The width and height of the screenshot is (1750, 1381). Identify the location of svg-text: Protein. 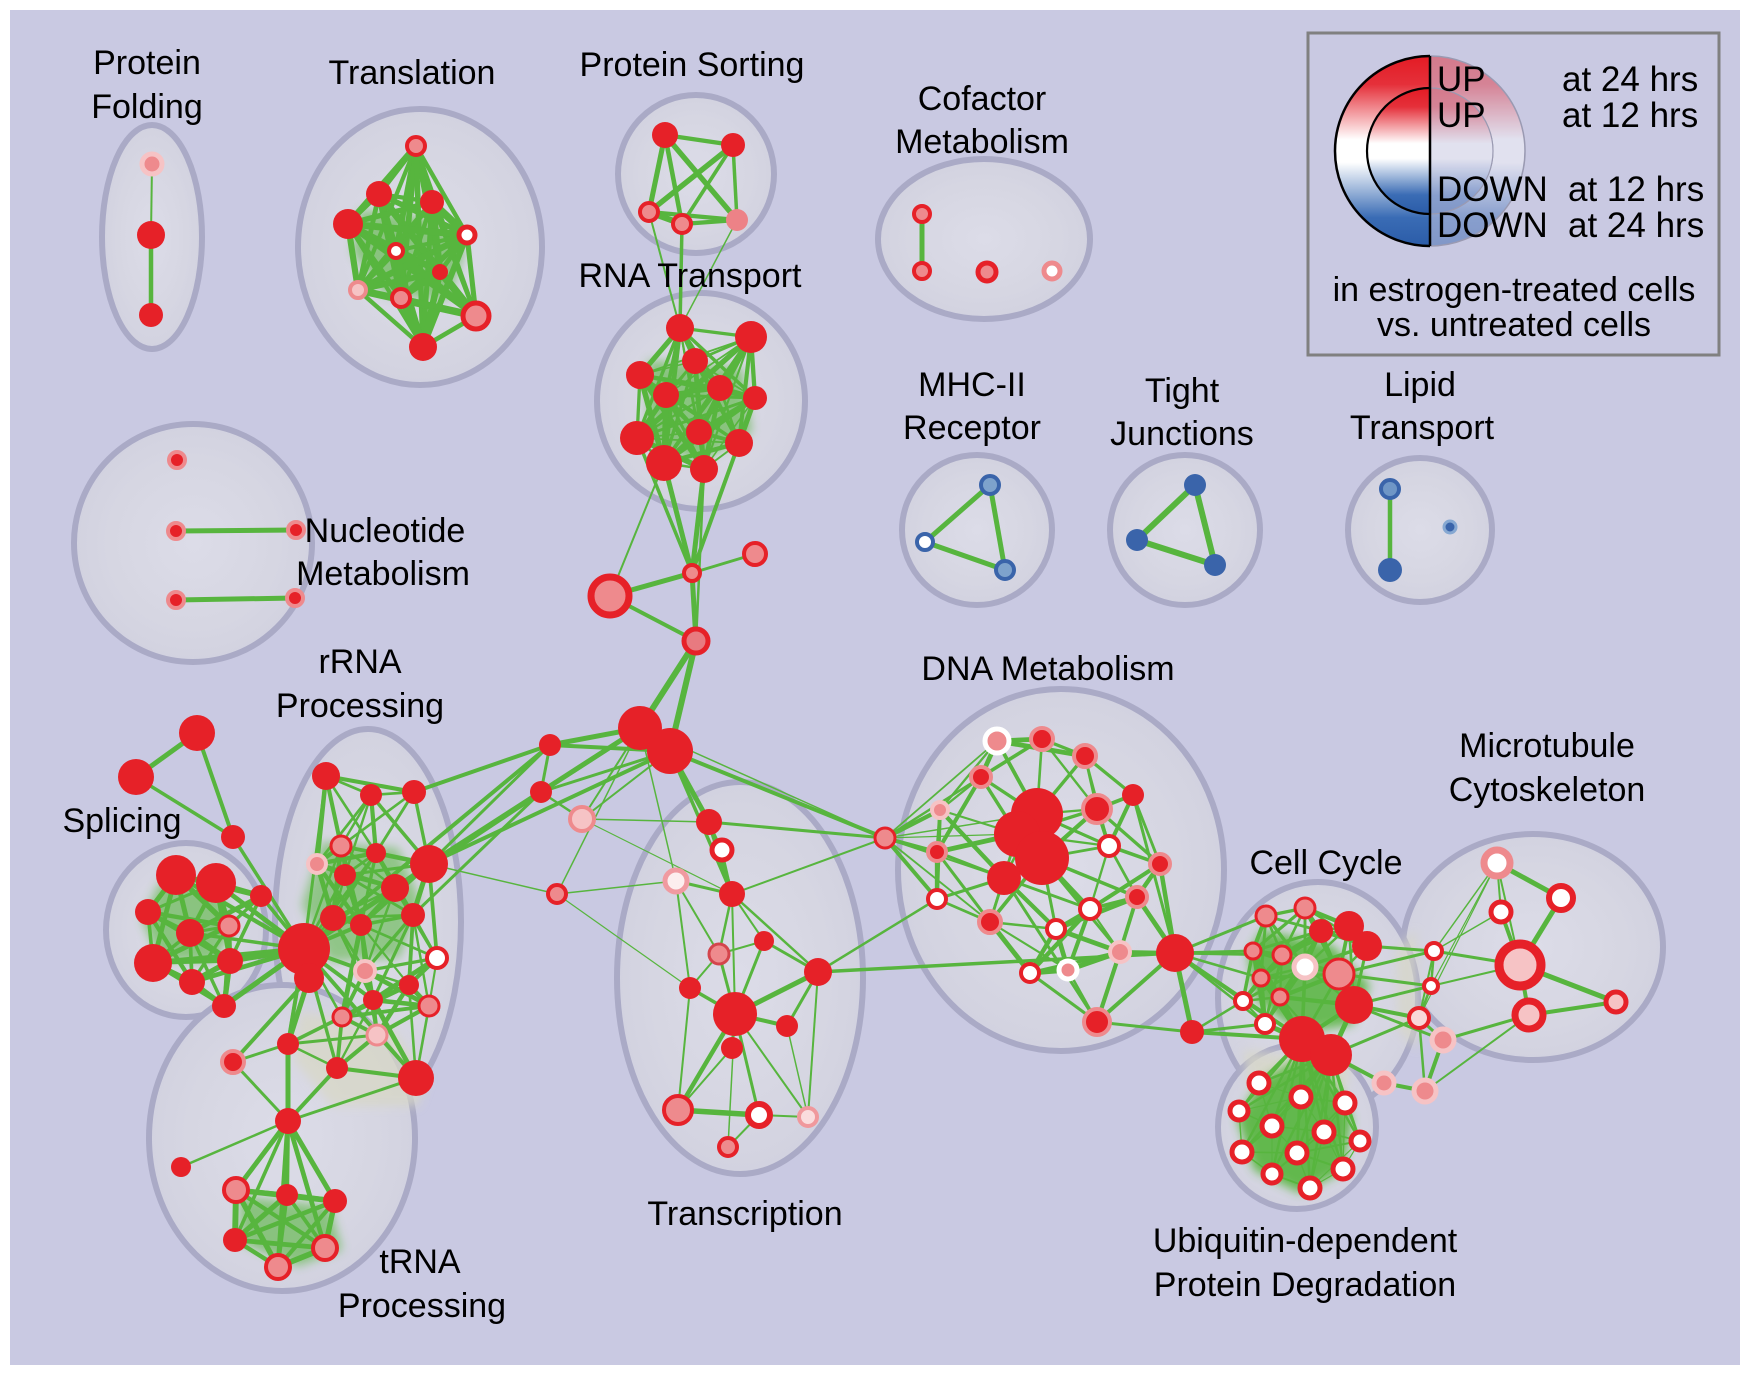
(147, 63).